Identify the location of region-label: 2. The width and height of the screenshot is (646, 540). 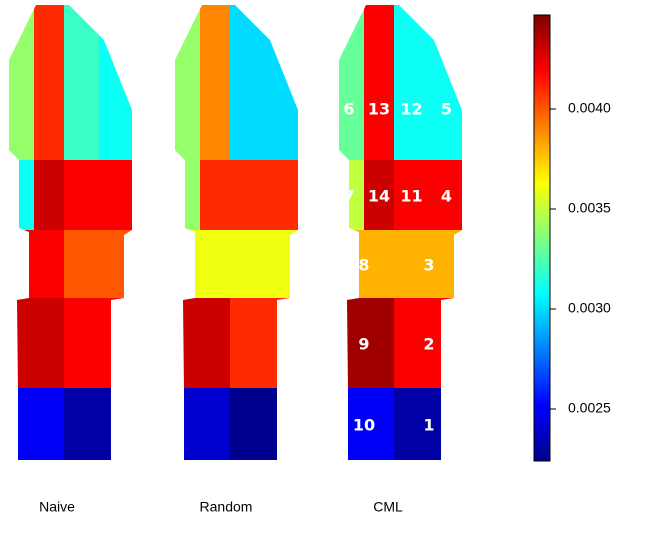
(428, 344).